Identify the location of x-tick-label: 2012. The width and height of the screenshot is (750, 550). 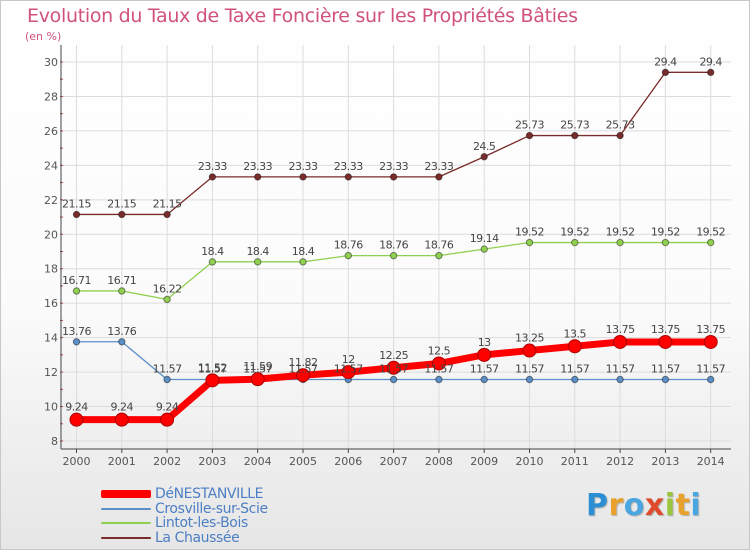
(620, 461).